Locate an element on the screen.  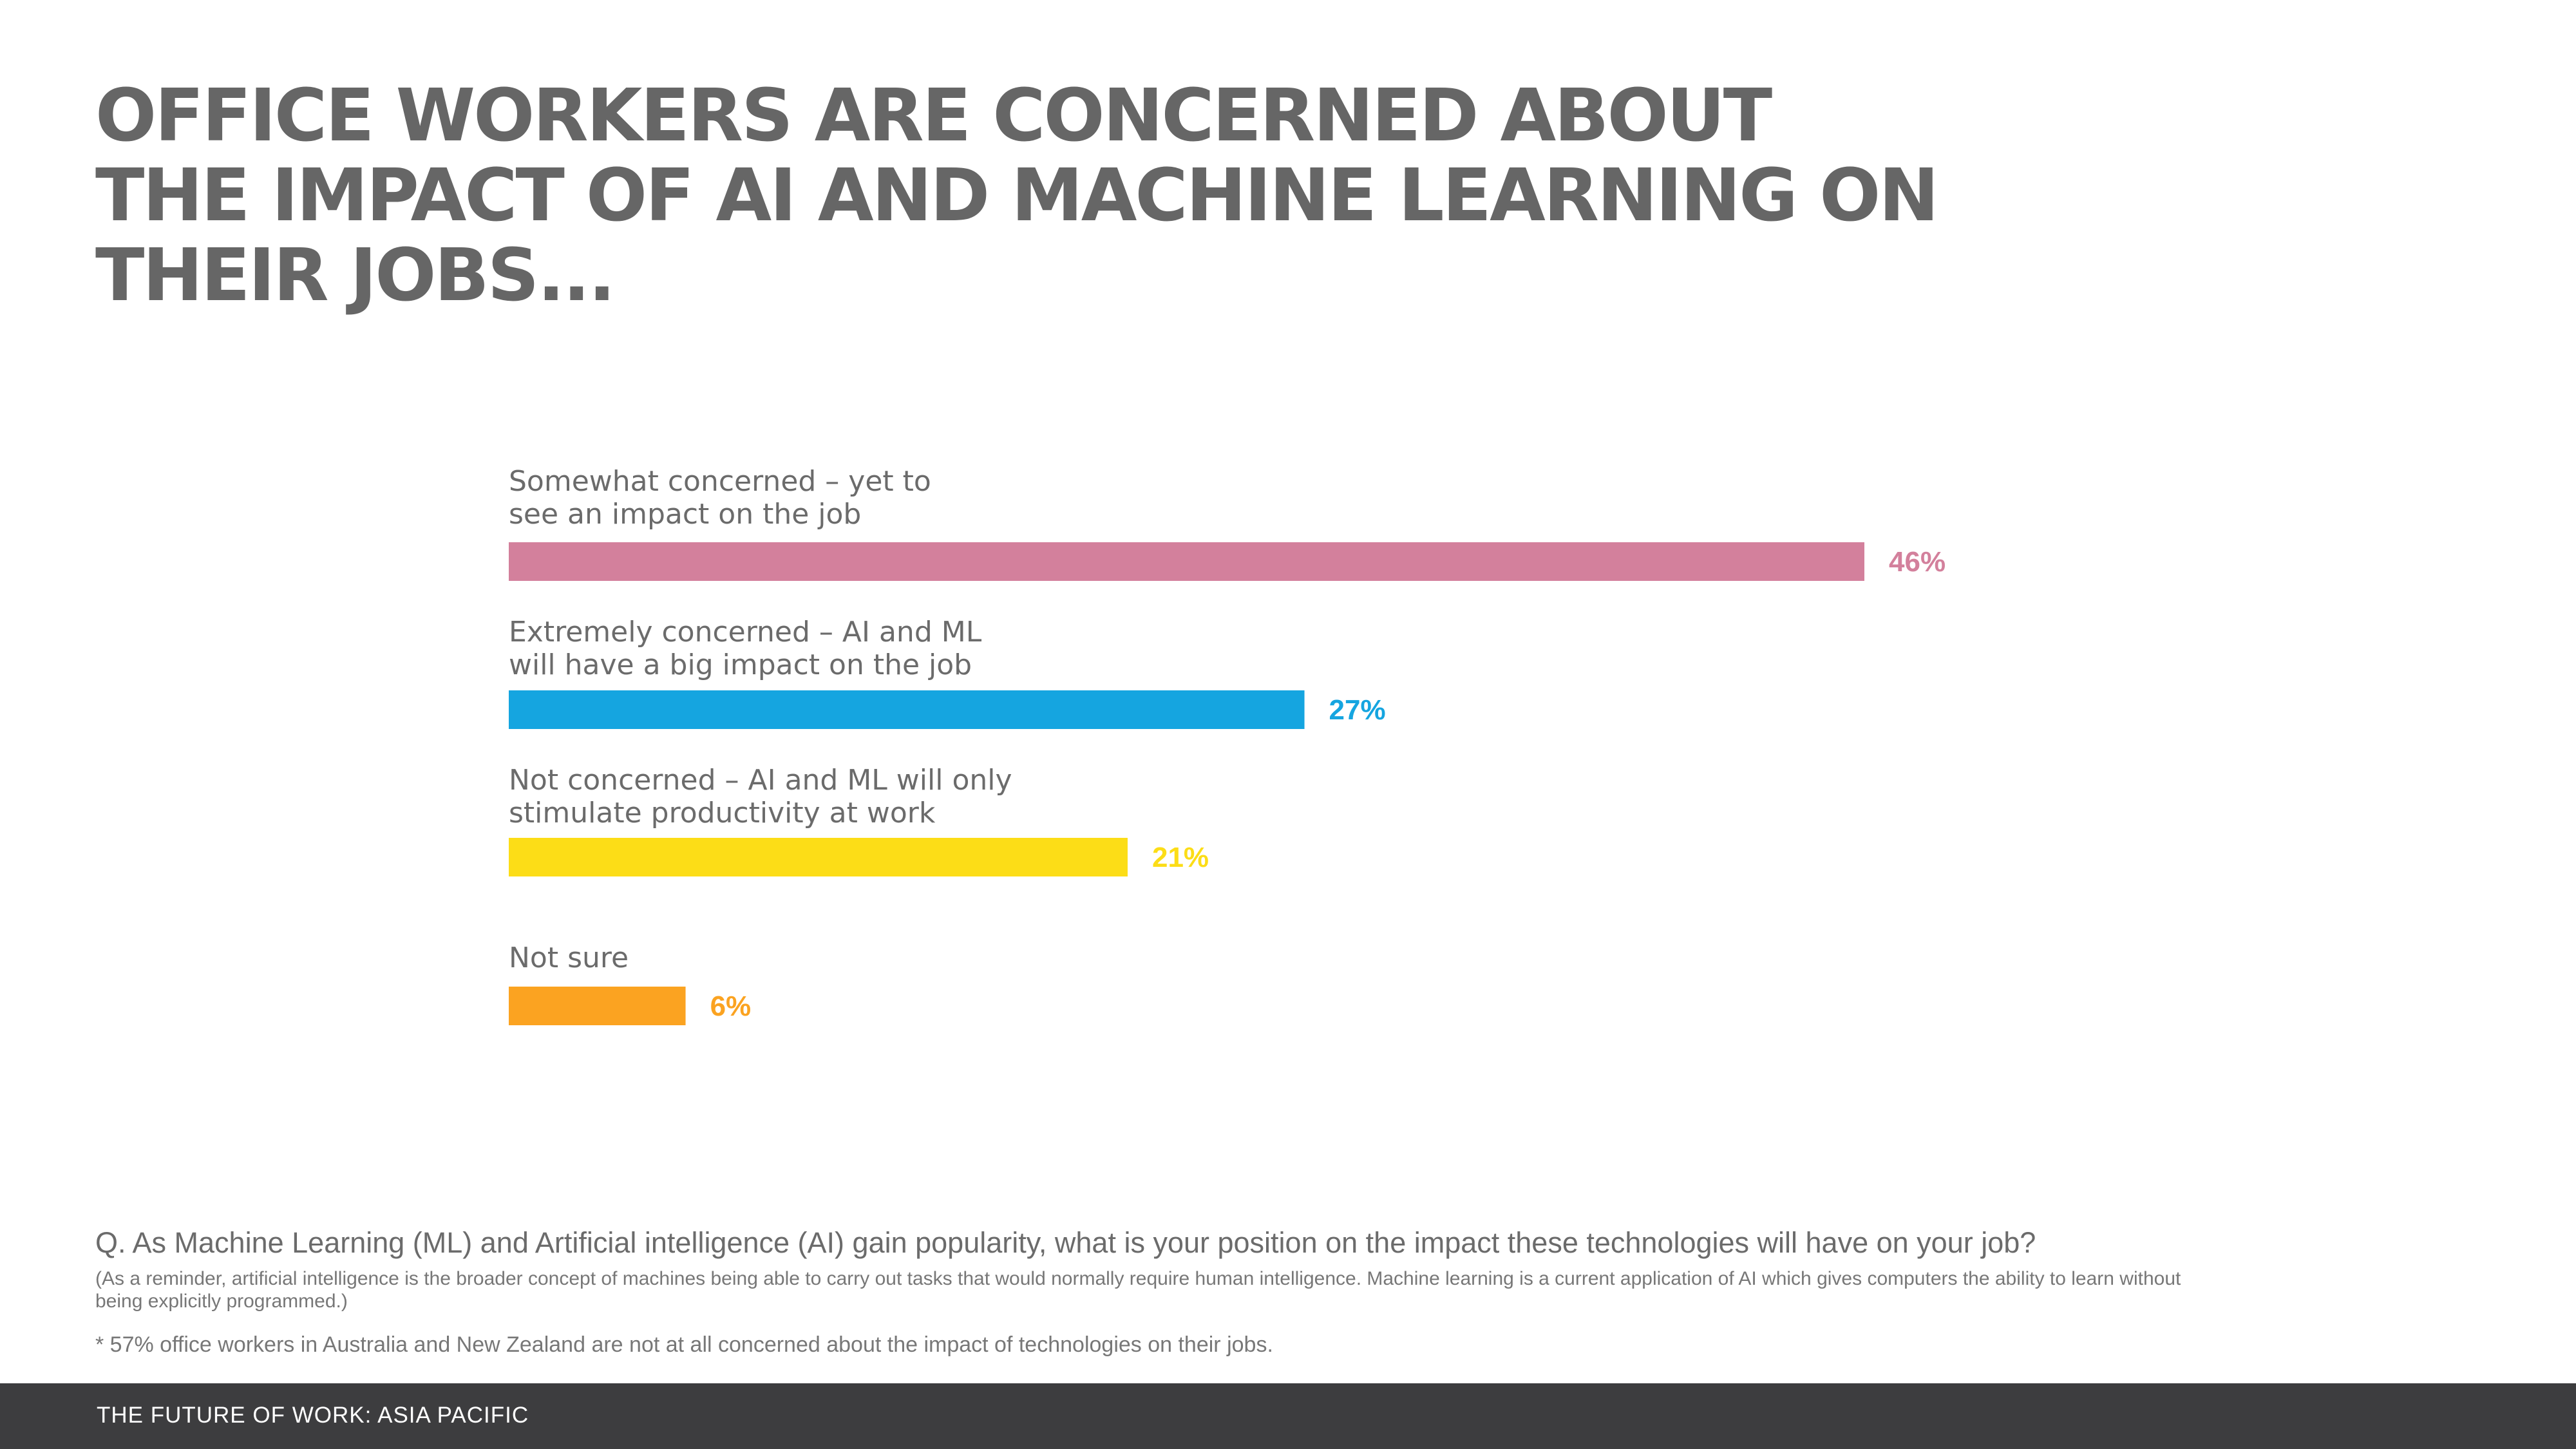
category-label-line: Extremely concerned – AI and ML is located at coordinates (746, 633).